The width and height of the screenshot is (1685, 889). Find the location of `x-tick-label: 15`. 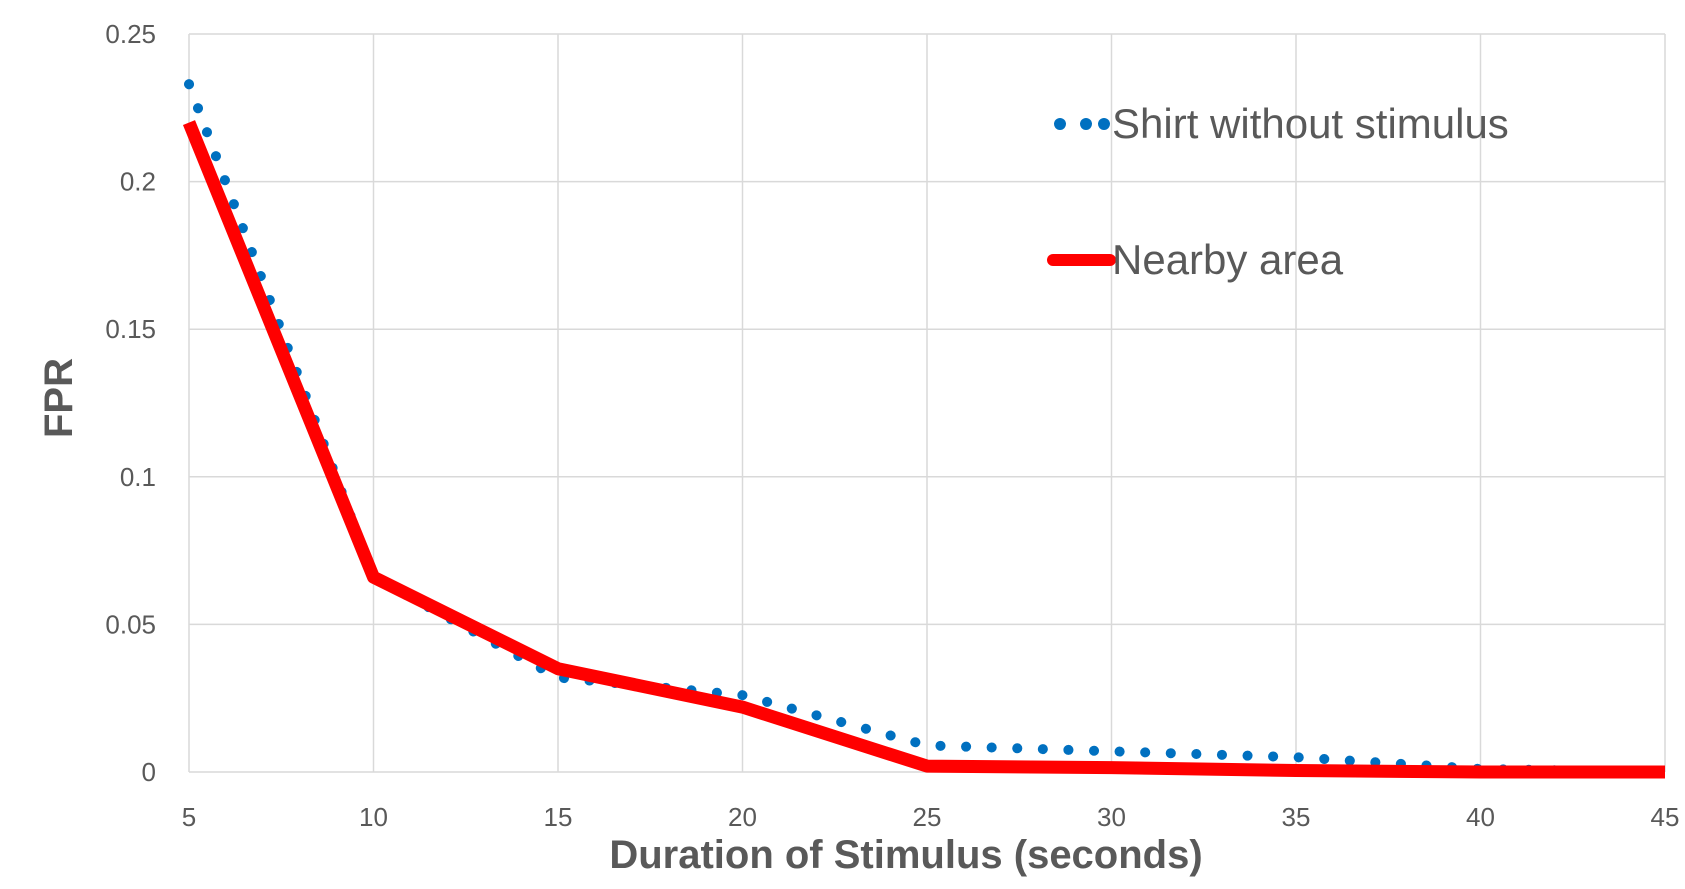

x-tick-label: 15 is located at coordinates (558, 817).